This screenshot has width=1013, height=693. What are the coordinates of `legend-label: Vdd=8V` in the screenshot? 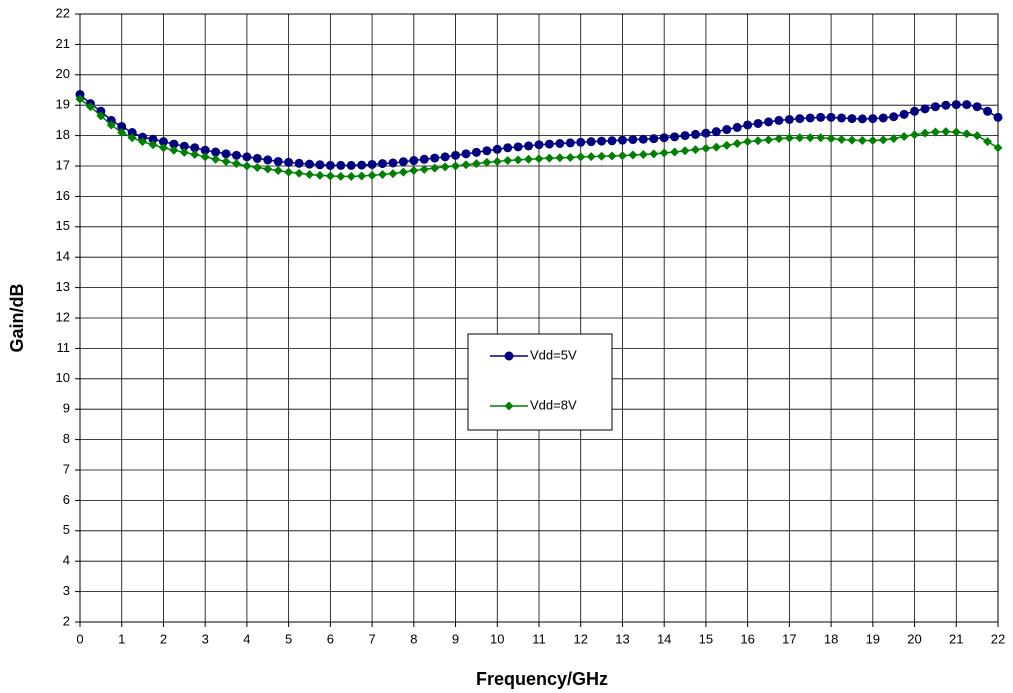 It's located at (553, 404).